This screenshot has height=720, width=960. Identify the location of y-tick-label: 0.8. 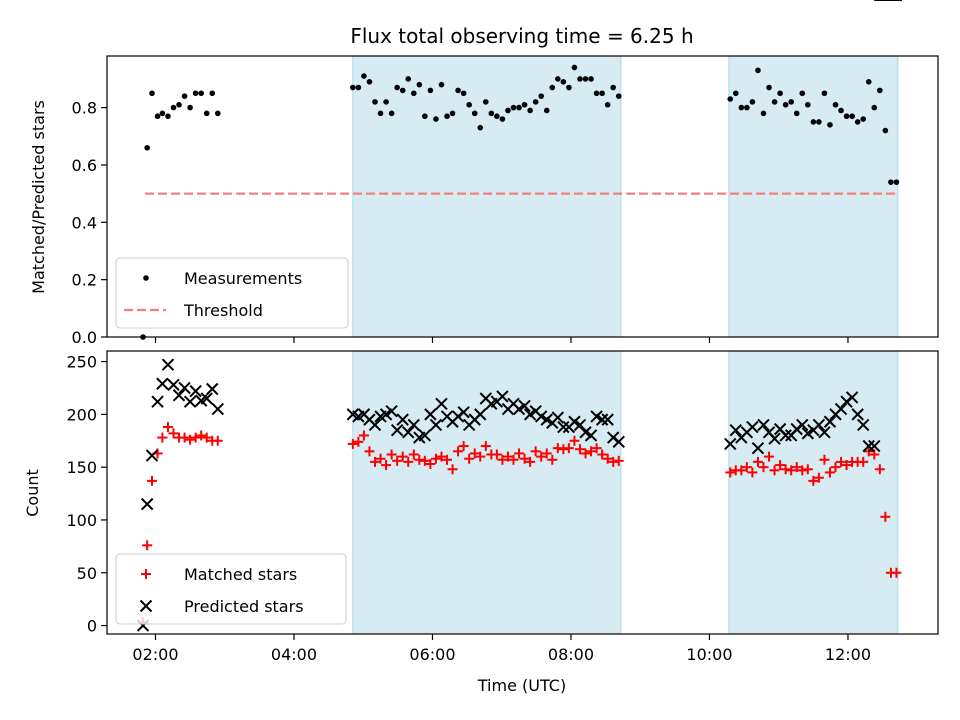
(84, 108).